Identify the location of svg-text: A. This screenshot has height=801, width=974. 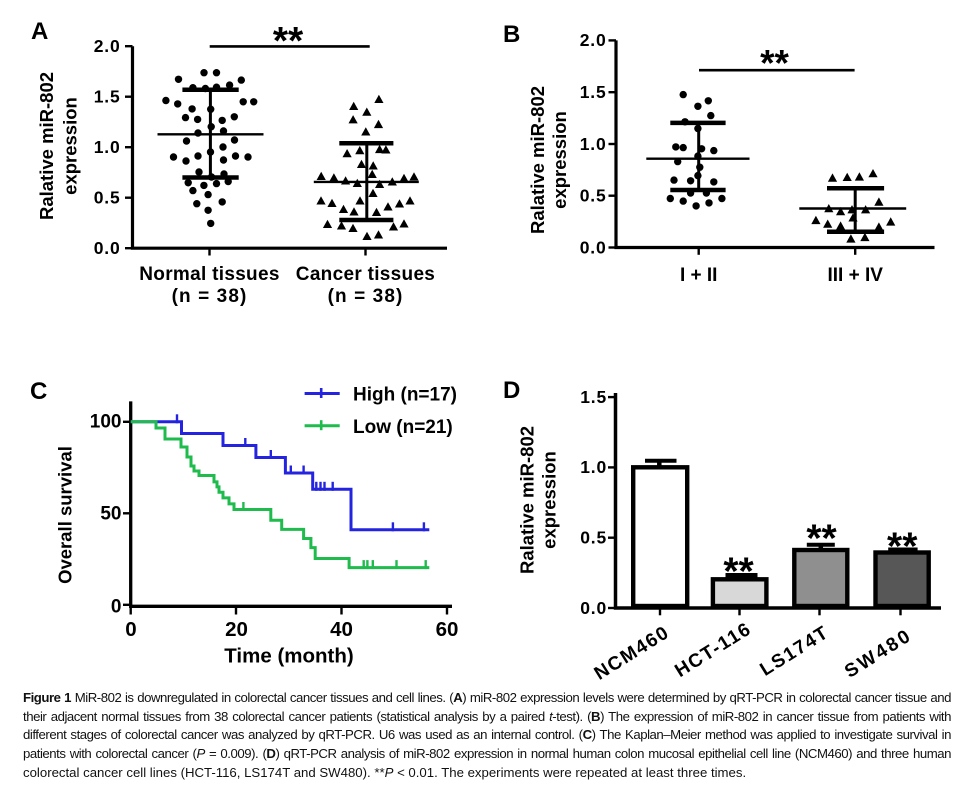
(39, 31).